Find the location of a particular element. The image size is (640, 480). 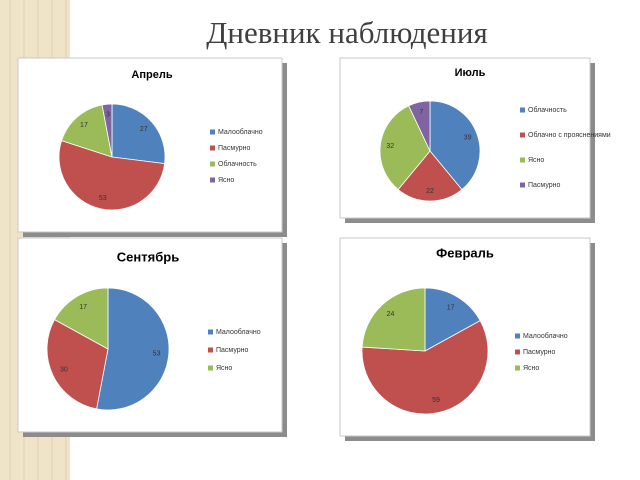

data-label: 3 is located at coordinates (108, 115).